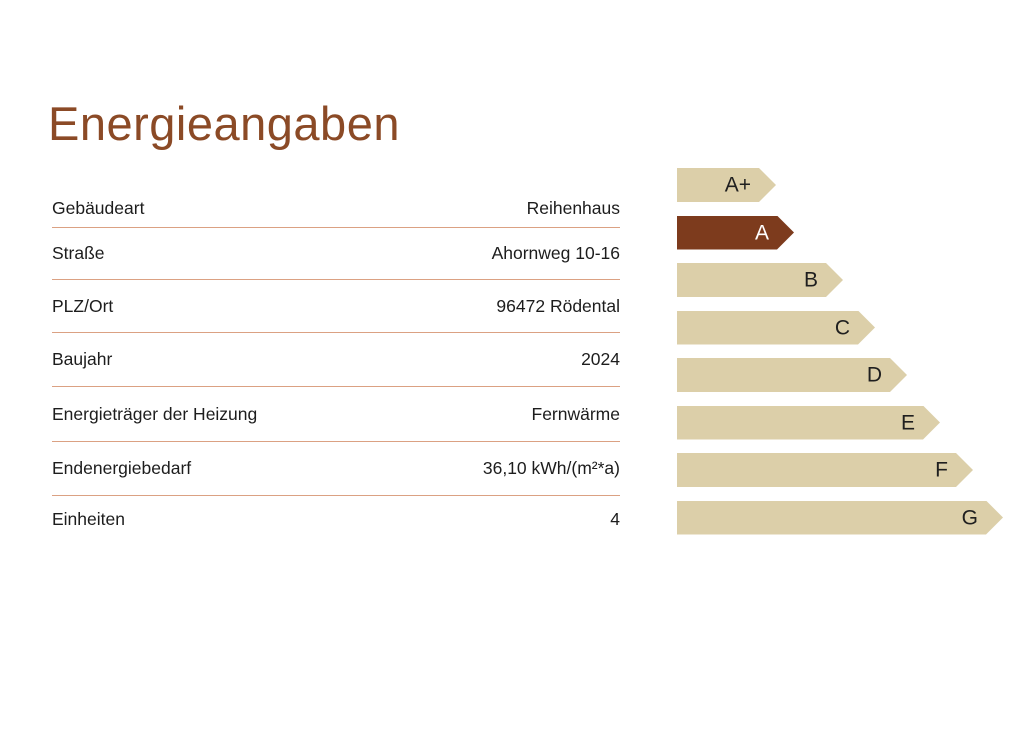  What do you see at coordinates (122, 468) in the screenshot?
I see `row-label: Endenergiebedarf` at bounding box center [122, 468].